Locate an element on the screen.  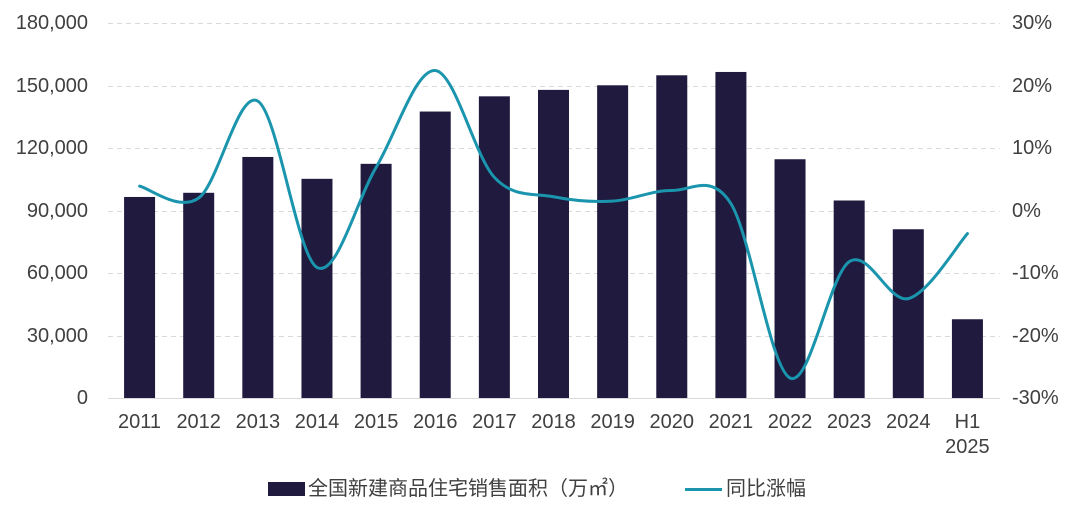
bar-2015 is located at coordinates (376, 280).